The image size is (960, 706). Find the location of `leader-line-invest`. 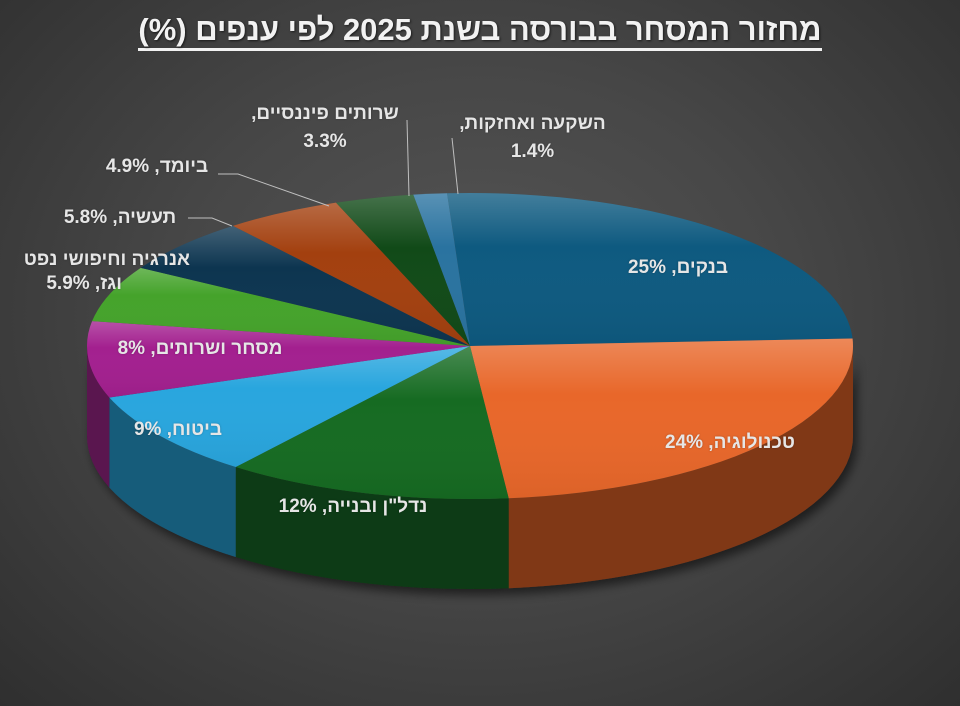

leader-line-invest is located at coordinates (455, 166).